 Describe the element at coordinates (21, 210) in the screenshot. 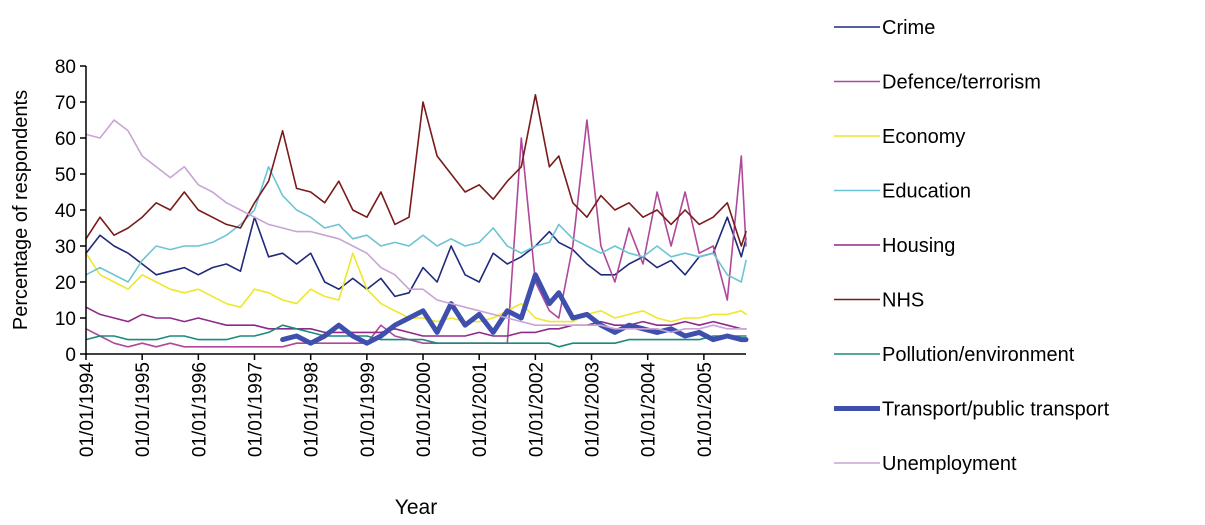

I see `y-axis-label: Percentage of respondents` at that location.